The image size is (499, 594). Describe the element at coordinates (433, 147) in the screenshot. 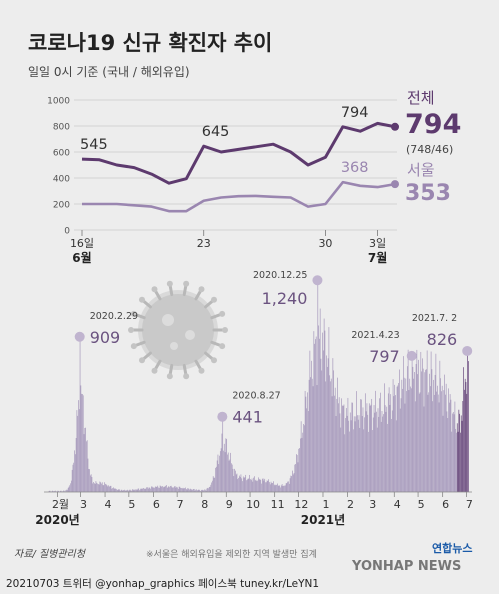

I see `top-chart-legend: 전체 794 (748/46) 서울 353` at that location.